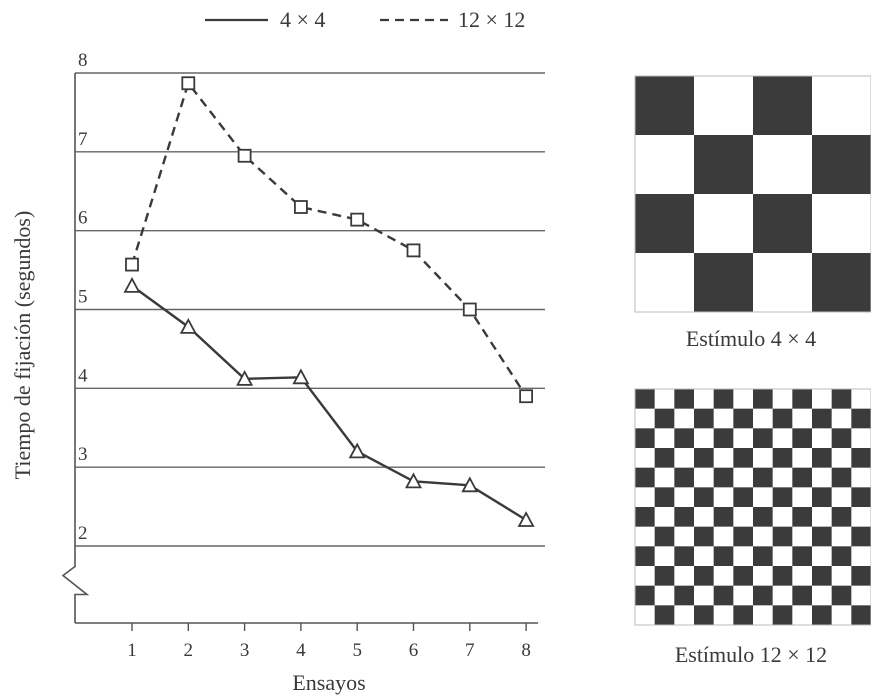 The height and width of the screenshot is (699, 871). I want to click on x-tick-label-8: 8, so click(526, 650).